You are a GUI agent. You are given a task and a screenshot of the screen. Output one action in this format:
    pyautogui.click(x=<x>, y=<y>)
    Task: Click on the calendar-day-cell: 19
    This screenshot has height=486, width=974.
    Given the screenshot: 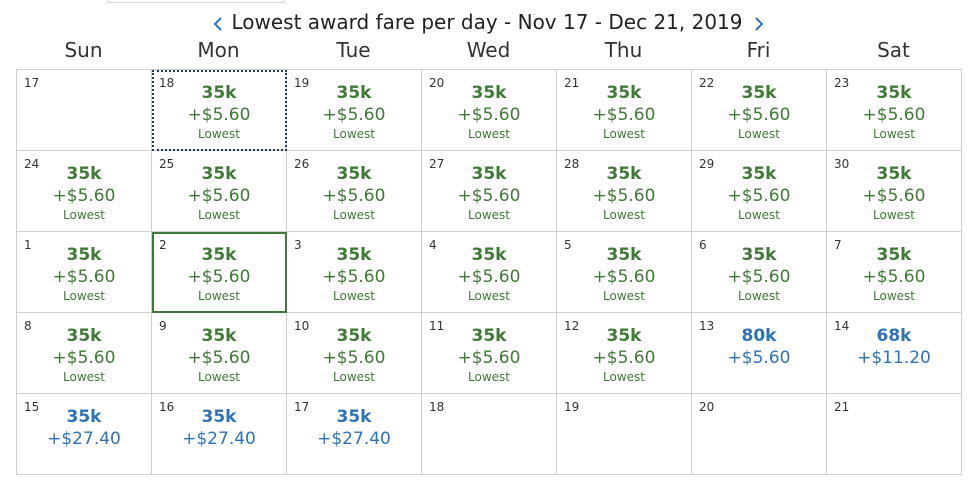 What is the action you would take?
    pyautogui.click(x=624, y=434)
    